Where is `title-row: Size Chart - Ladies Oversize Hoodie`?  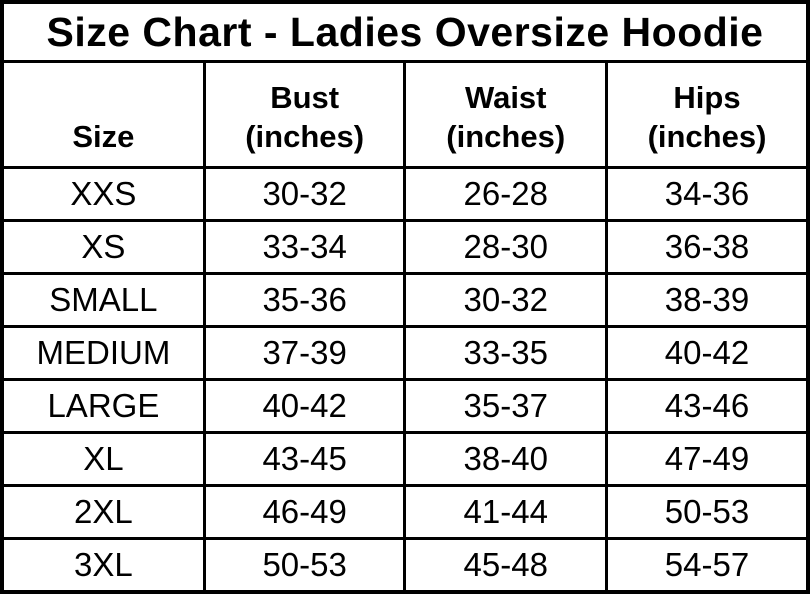 title-row: Size Chart - Ladies Oversize Hoodie is located at coordinates (405, 31).